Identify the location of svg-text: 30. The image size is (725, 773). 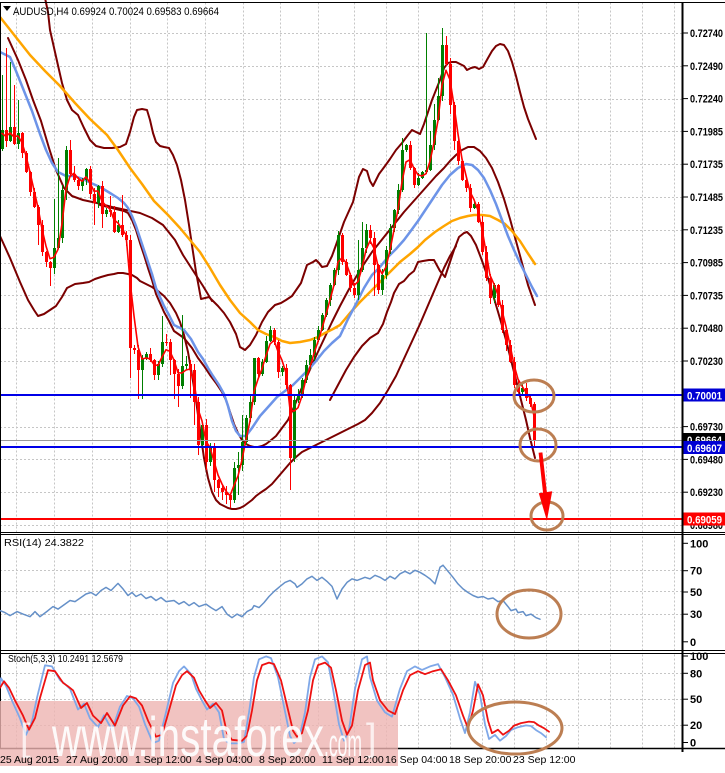
(696, 615).